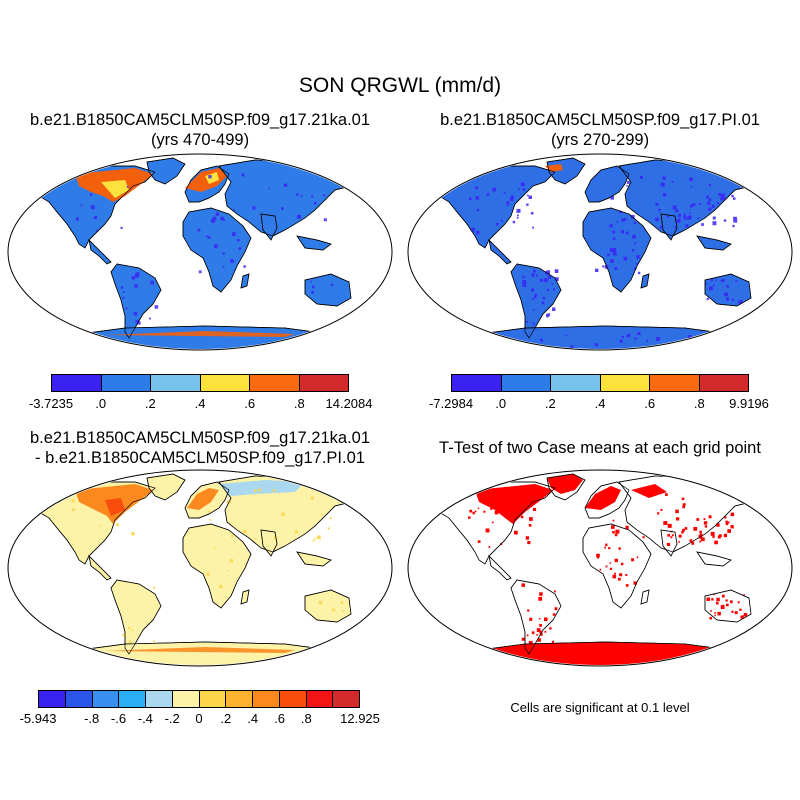 The height and width of the screenshot is (800, 800). I want to click on figure-title: SON QRGWL (mm/d), so click(400, 85).